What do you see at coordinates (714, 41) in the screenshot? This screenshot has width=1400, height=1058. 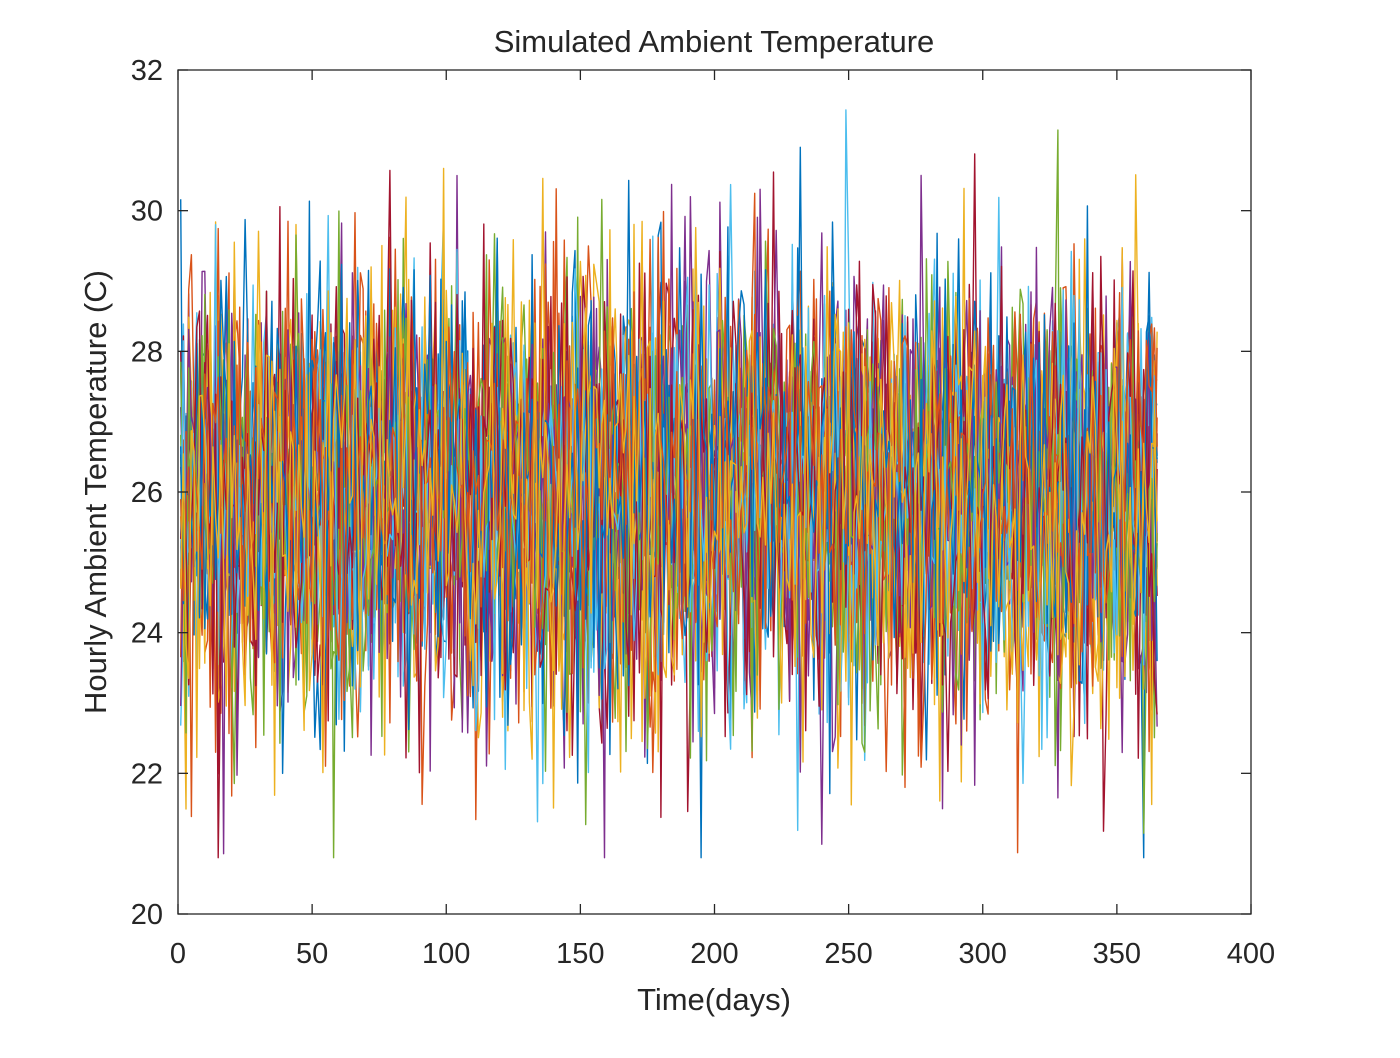 I see `chart-title: Simulated Ambient Temperature` at bounding box center [714, 41].